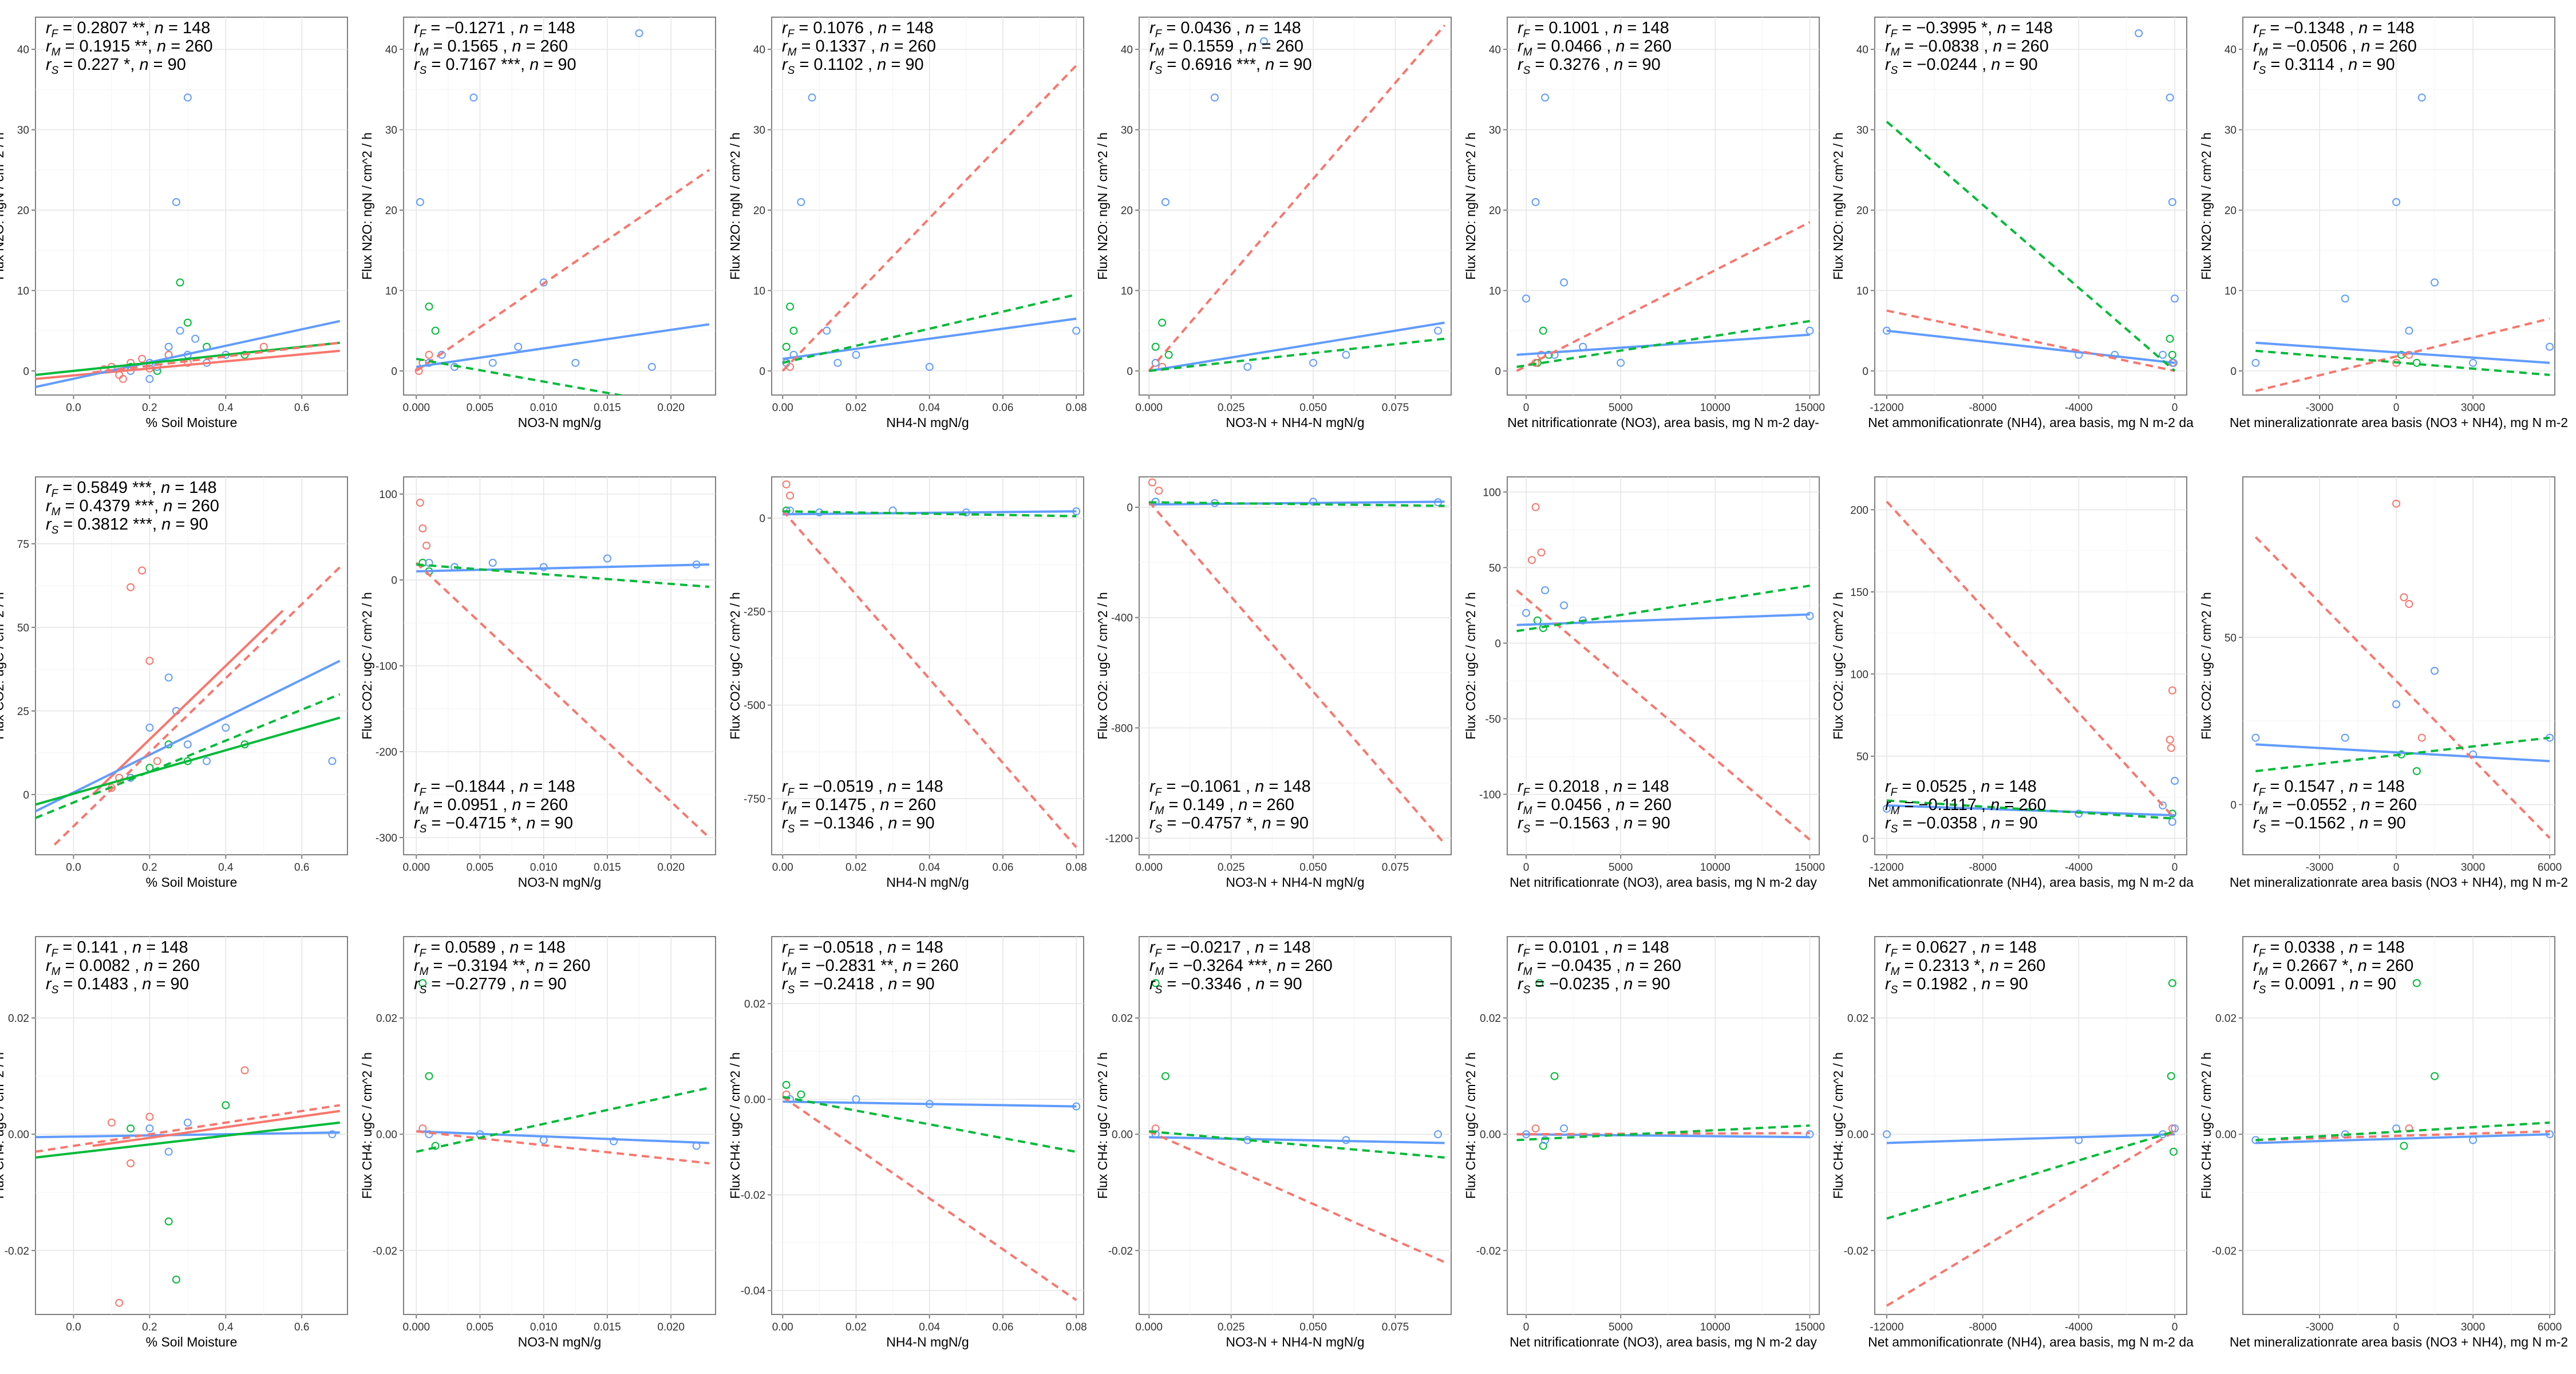 This screenshot has height=1374, width=2576. What do you see at coordinates (560, 423) in the screenshot?
I see `x-axis-title: NO3-N mgN/g` at bounding box center [560, 423].